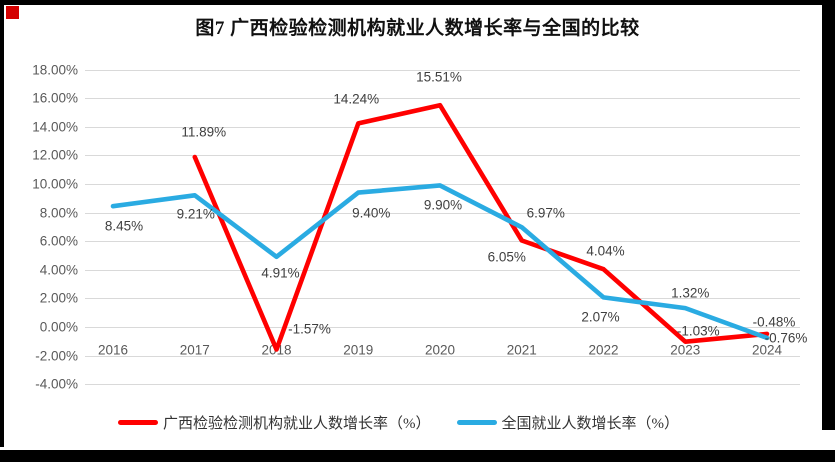 The width and height of the screenshot is (835, 462). Describe the element at coordinates (828, 215) in the screenshot. I see `right-border` at that location.